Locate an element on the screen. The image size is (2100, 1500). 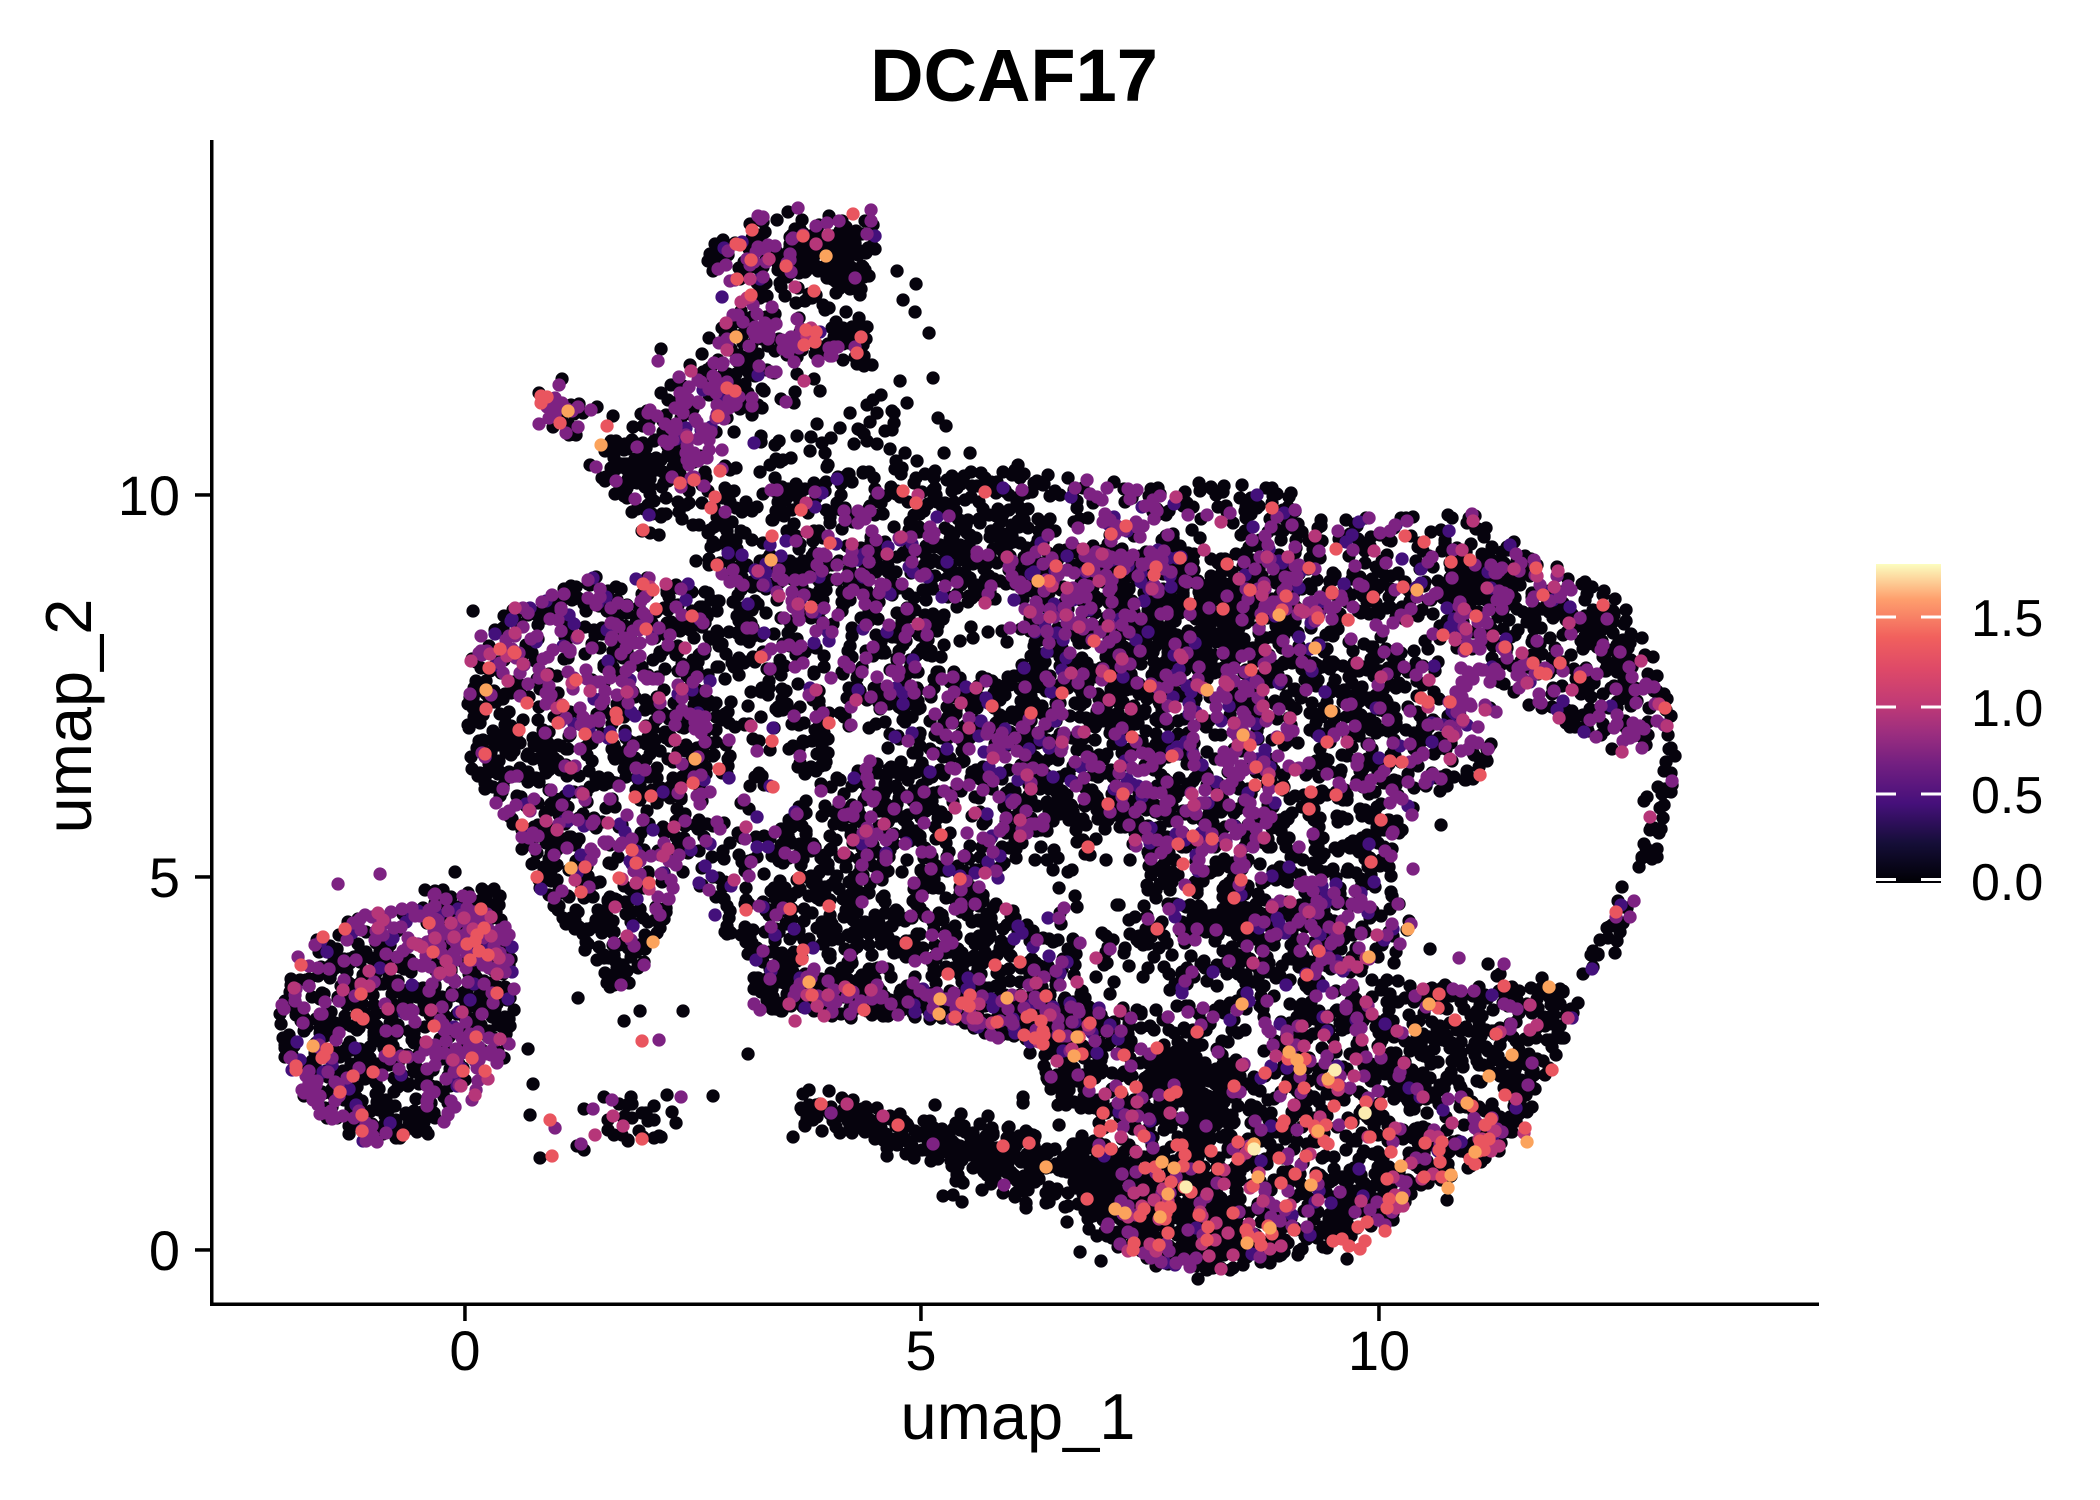
svg-text: umap_1 is located at coordinates (1018, 1416).